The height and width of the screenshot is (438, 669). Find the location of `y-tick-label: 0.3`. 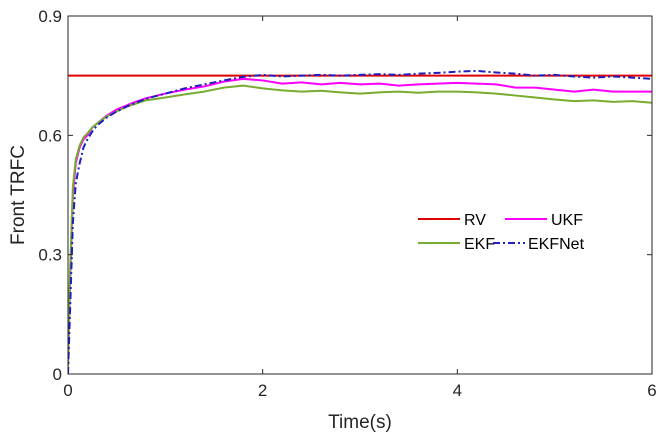

y-tick-label: 0.3 is located at coordinates (50, 255).